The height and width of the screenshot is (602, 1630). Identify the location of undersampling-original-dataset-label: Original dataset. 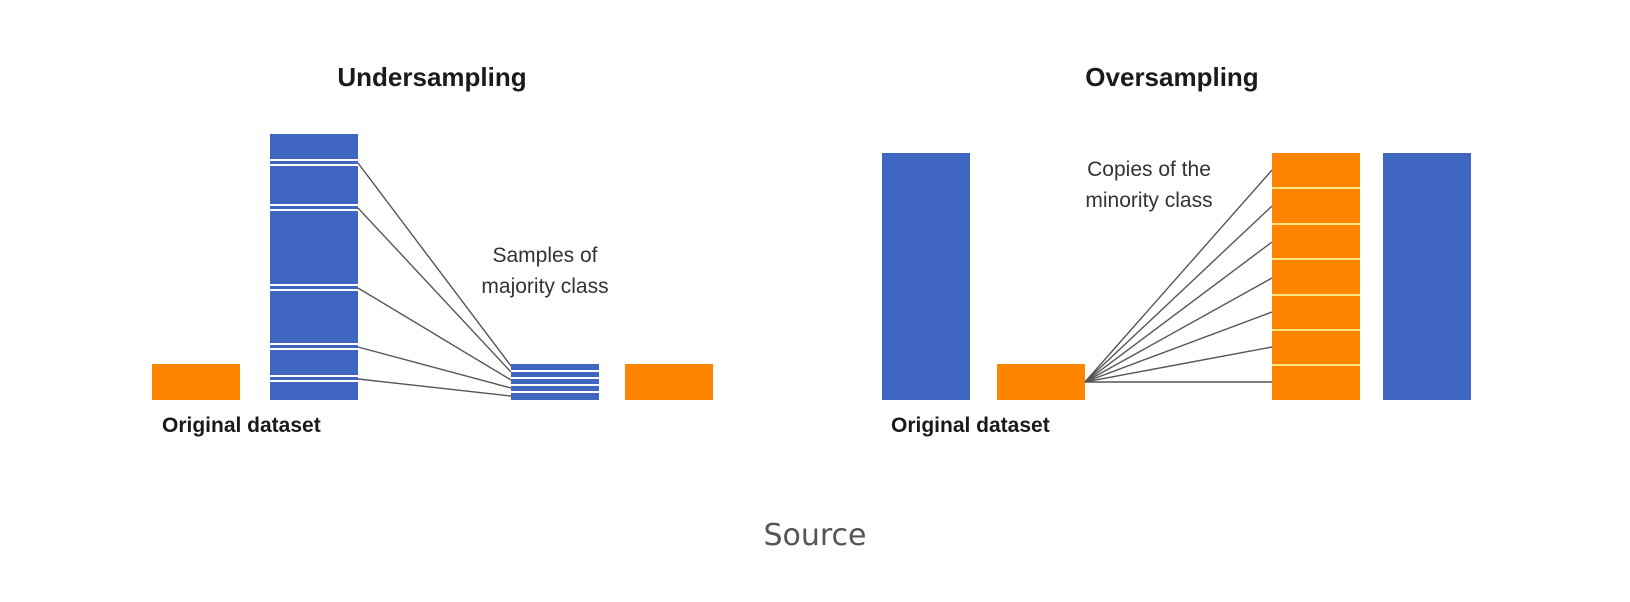
(241, 425).